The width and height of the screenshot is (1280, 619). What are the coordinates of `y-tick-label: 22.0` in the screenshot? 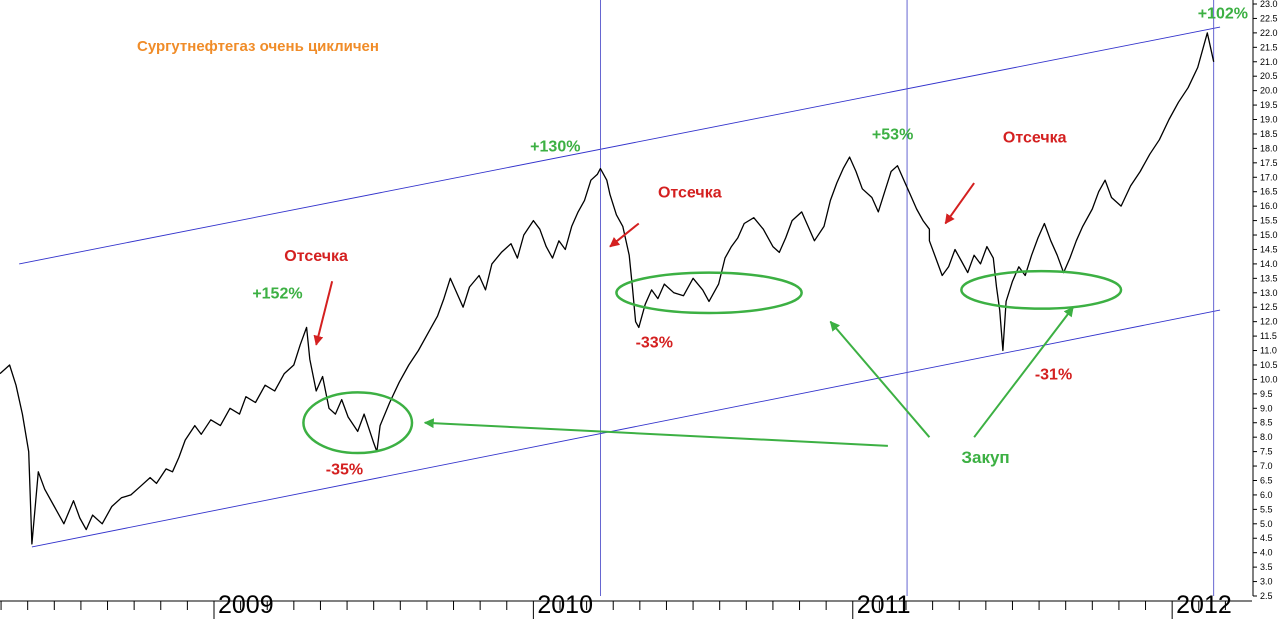 It's located at (1269, 33).